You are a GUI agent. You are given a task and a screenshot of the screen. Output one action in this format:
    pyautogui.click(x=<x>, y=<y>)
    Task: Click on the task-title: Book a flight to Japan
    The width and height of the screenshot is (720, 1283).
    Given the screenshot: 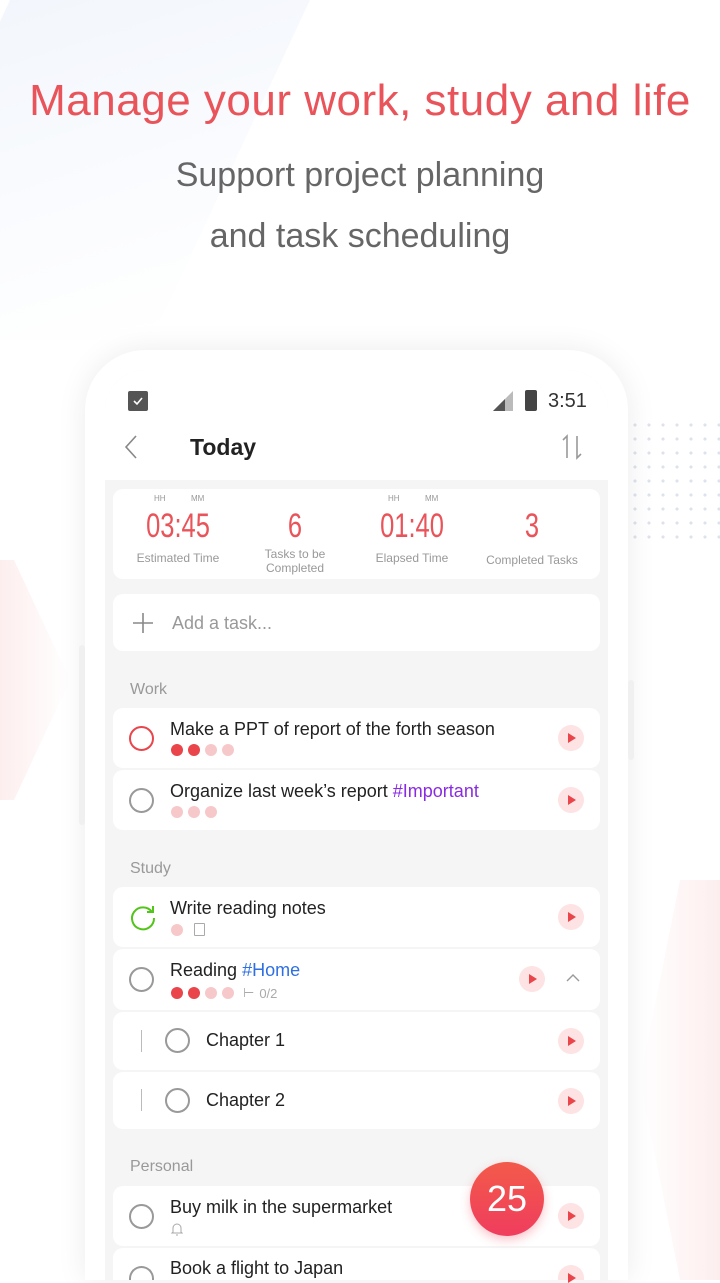 What is the action you would take?
    pyautogui.click(x=257, y=1268)
    